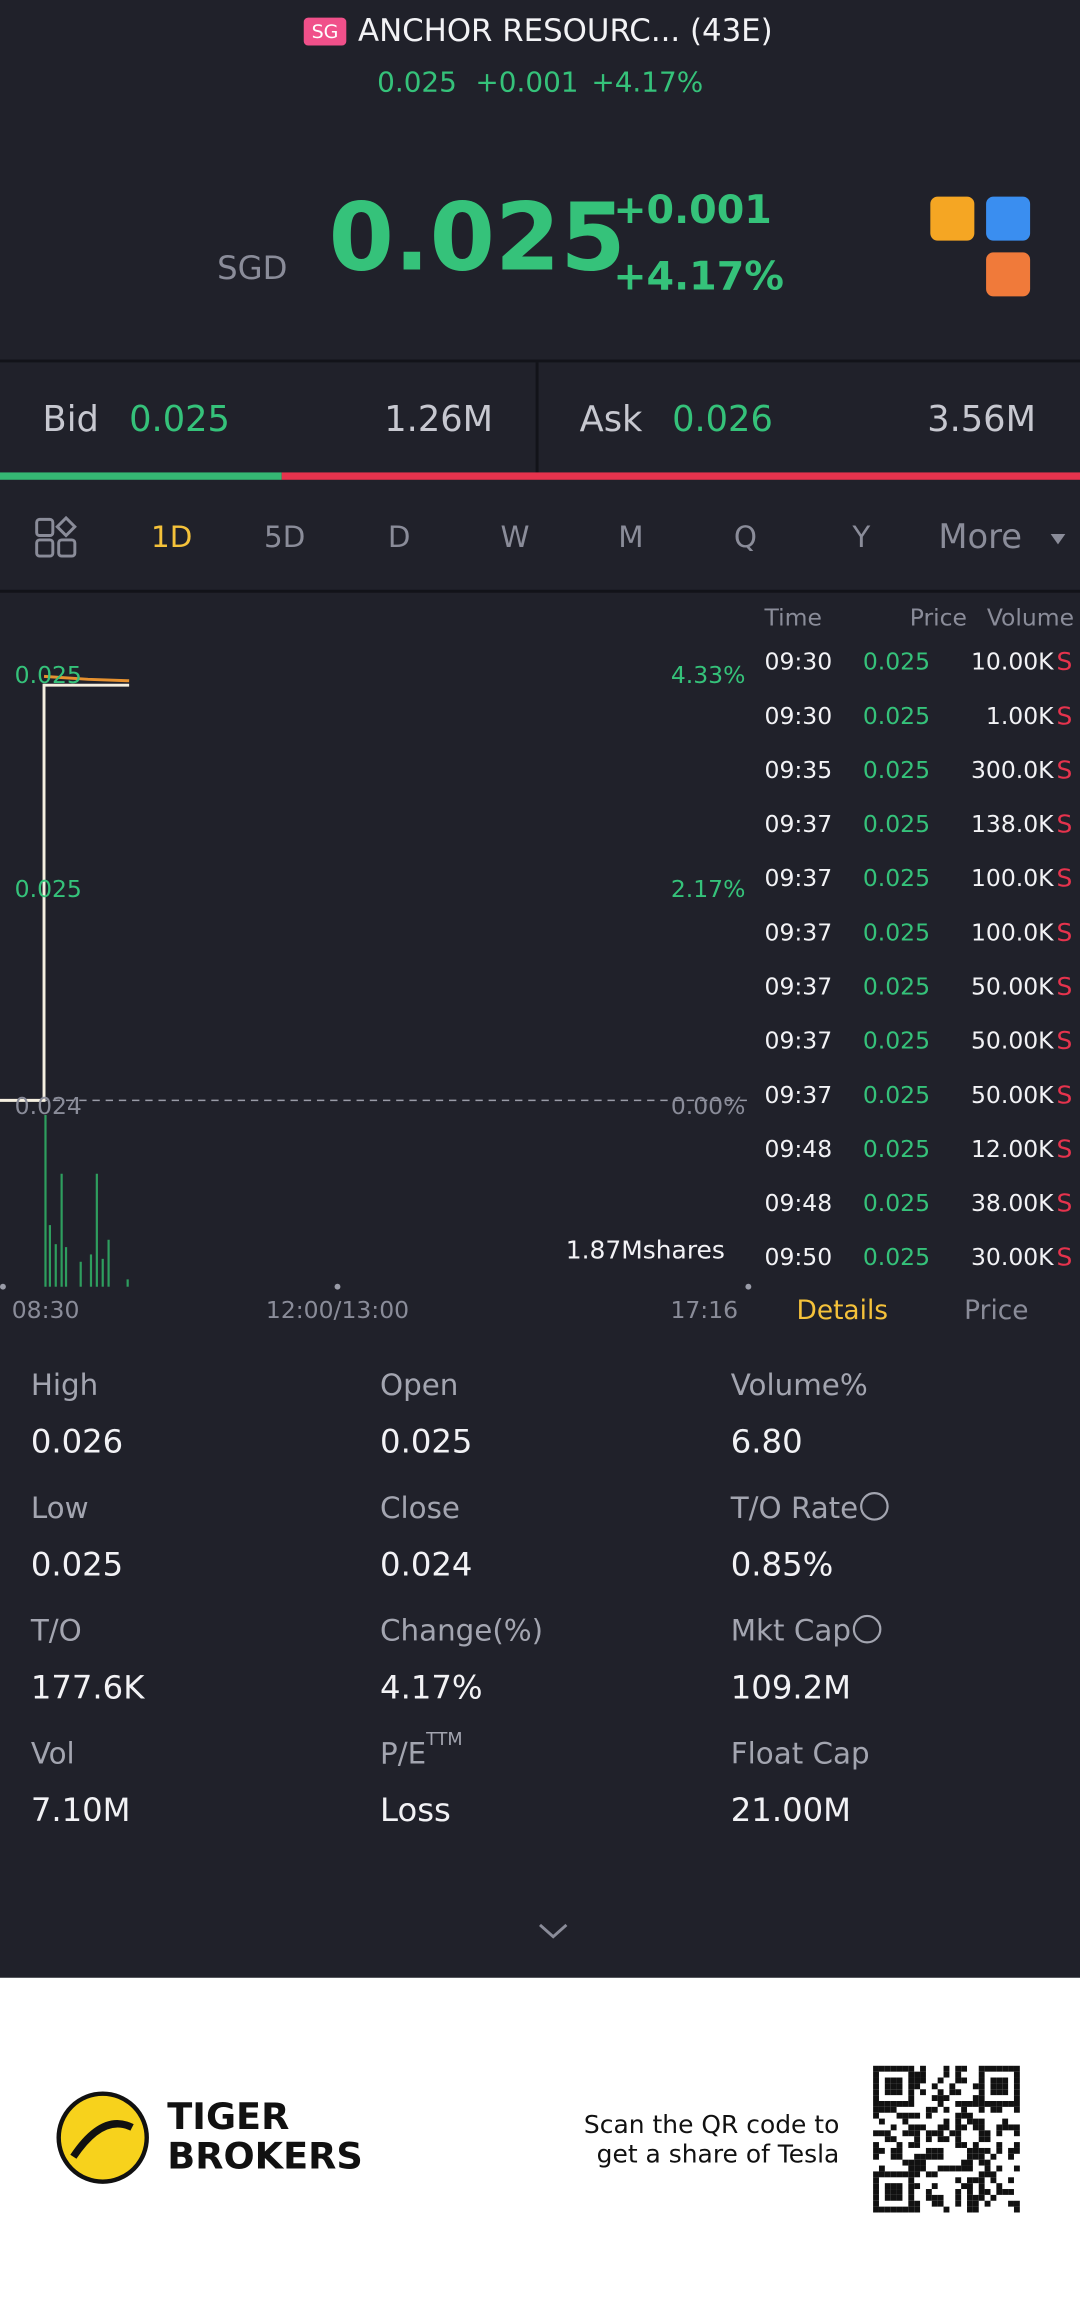 The height and width of the screenshot is (2302, 1080). Describe the element at coordinates (1012, 986) in the screenshot. I see `trade-volume: 50.00K` at that location.